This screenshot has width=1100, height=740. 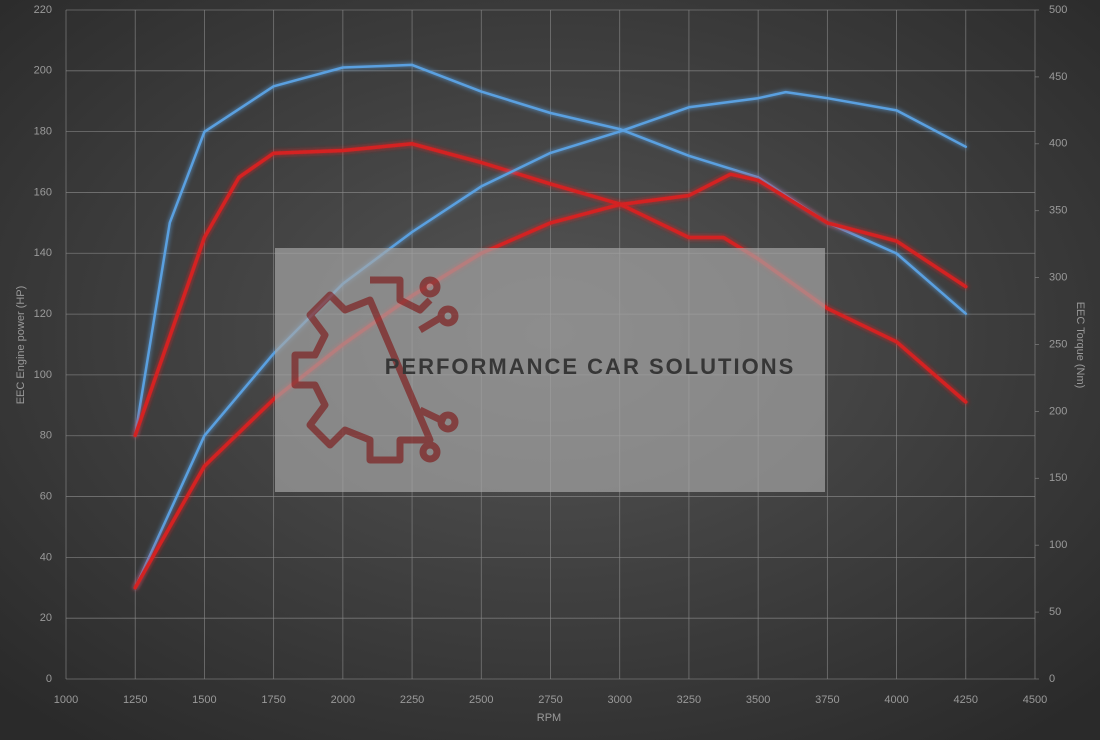 What do you see at coordinates (758, 700) in the screenshot?
I see `x-tick-label: 3500` at bounding box center [758, 700].